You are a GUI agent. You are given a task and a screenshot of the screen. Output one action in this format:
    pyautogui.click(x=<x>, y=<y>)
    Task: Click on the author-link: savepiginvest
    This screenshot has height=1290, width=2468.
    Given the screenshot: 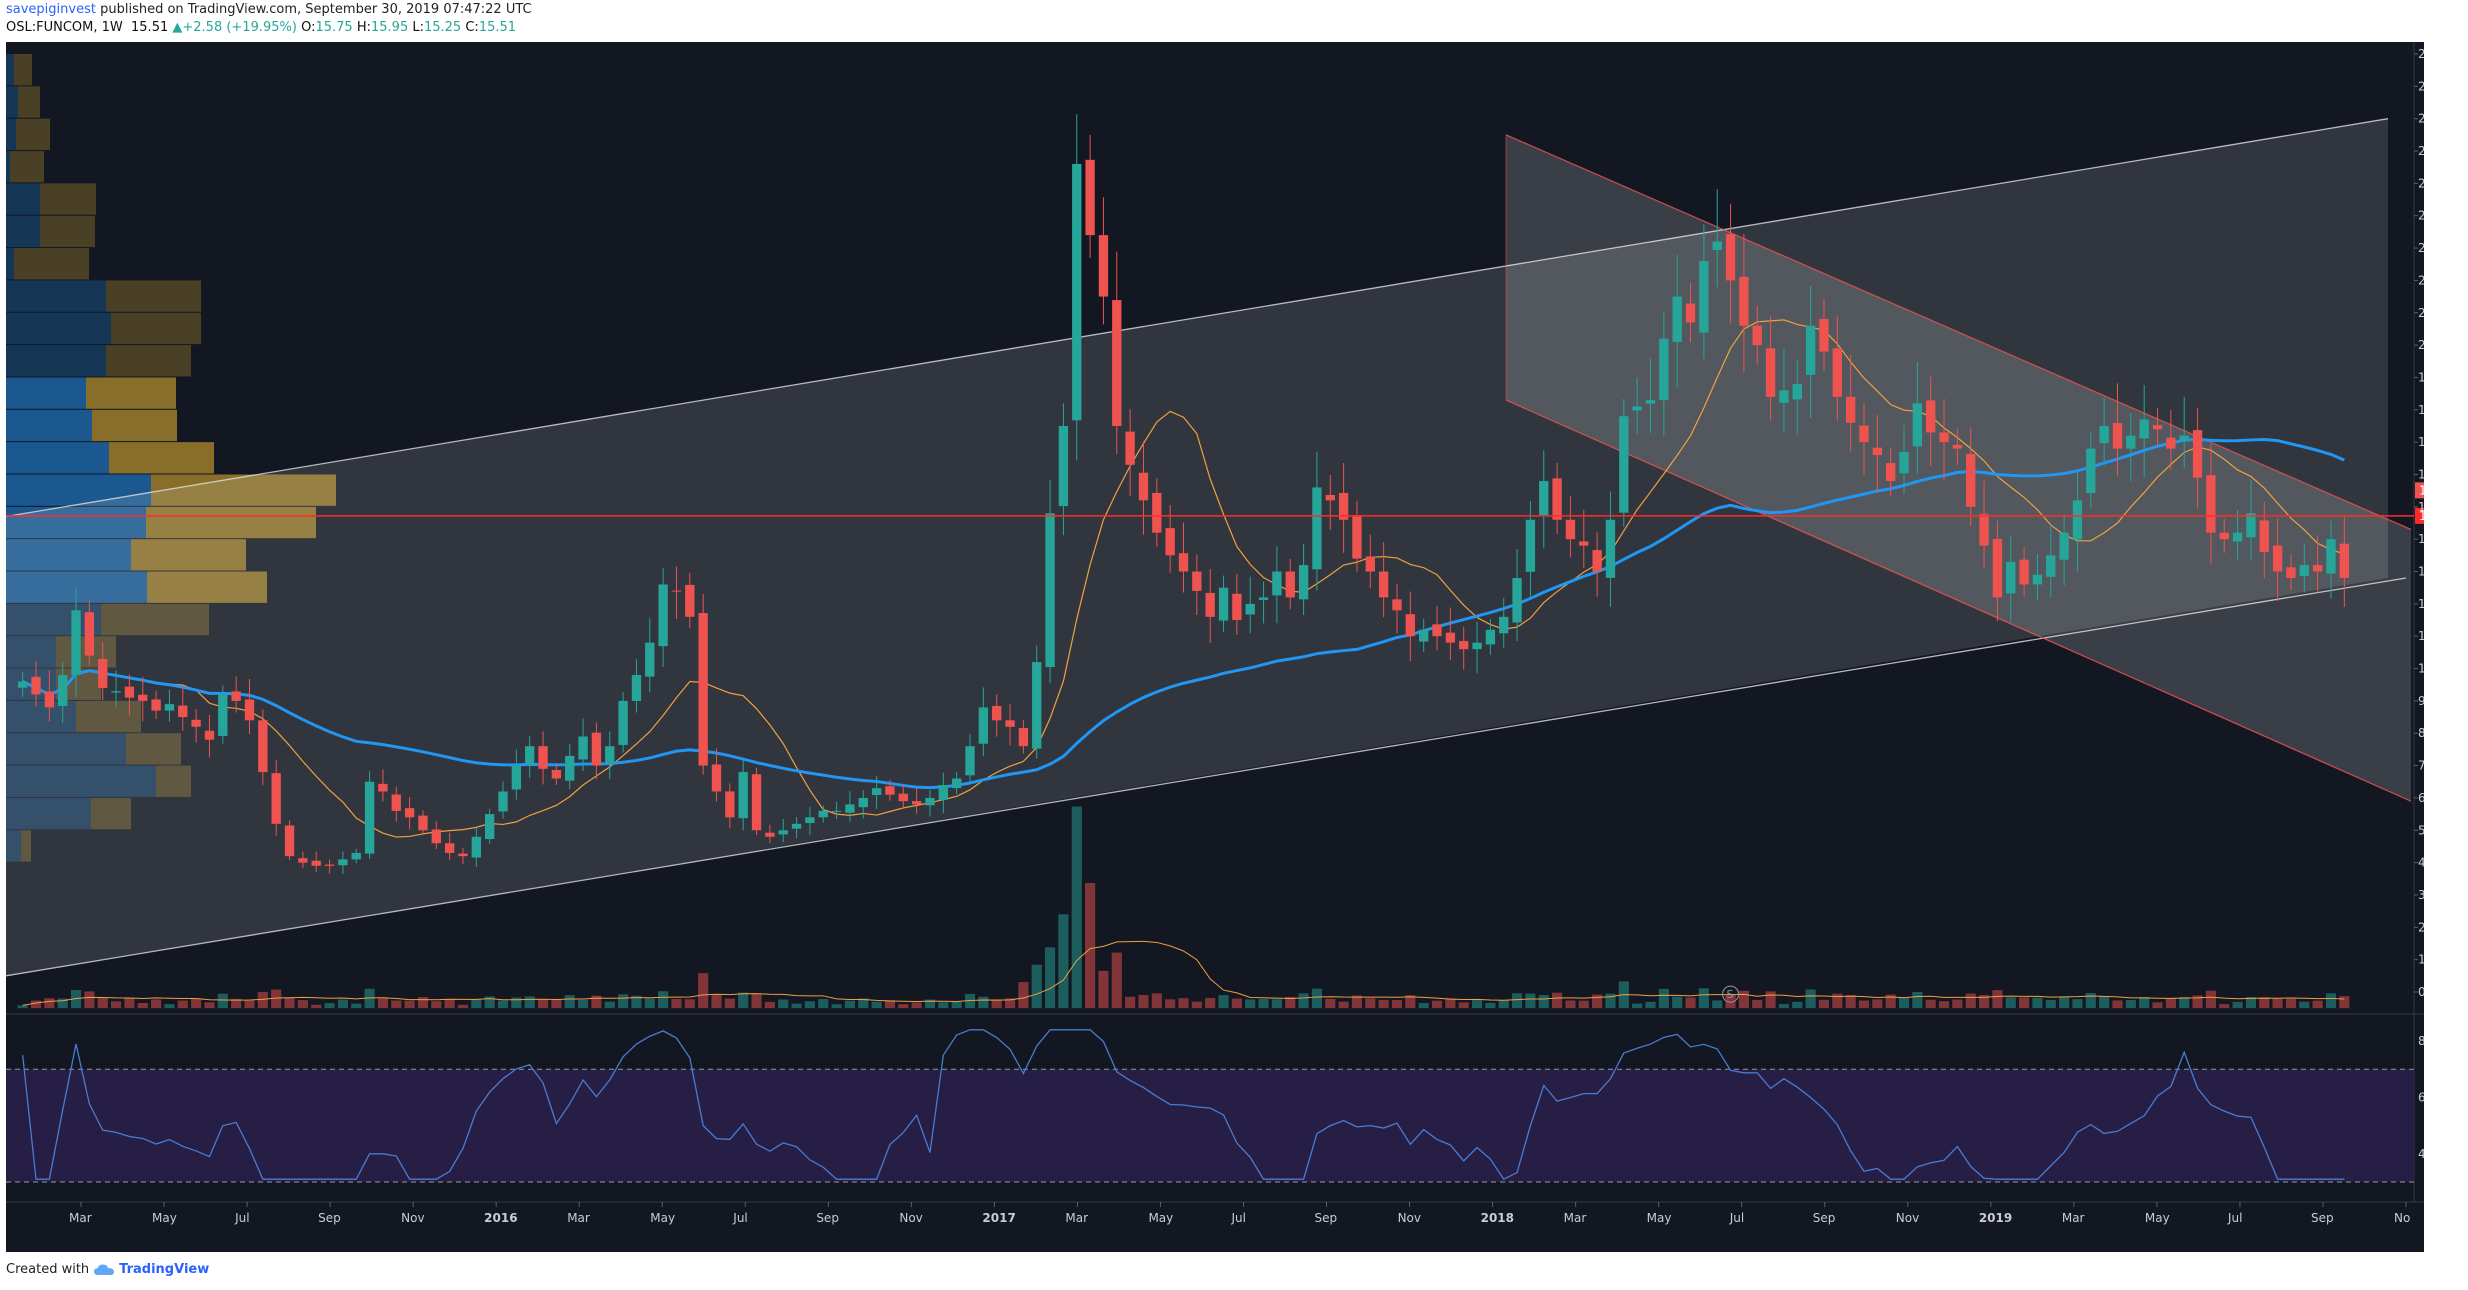 What is the action you would take?
    pyautogui.click(x=51, y=9)
    